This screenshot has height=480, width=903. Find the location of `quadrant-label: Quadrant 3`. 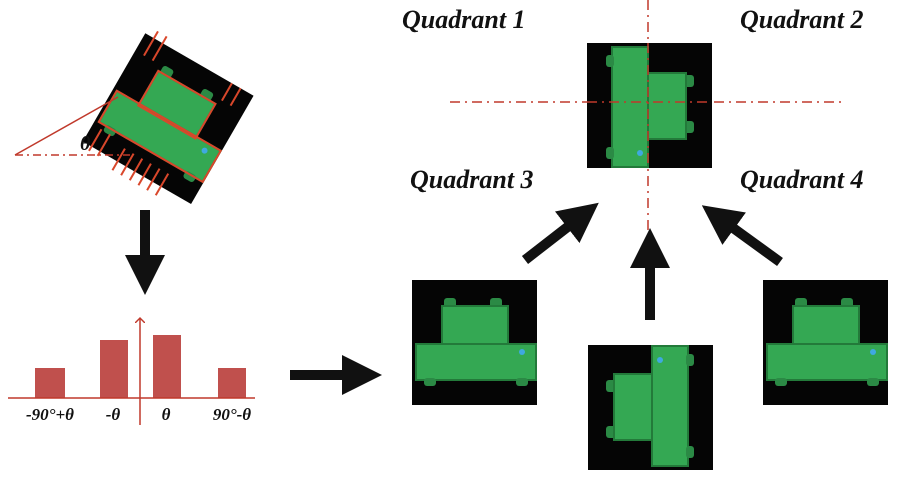

quadrant-label: Quadrant 3 is located at coordinates (472, 179).